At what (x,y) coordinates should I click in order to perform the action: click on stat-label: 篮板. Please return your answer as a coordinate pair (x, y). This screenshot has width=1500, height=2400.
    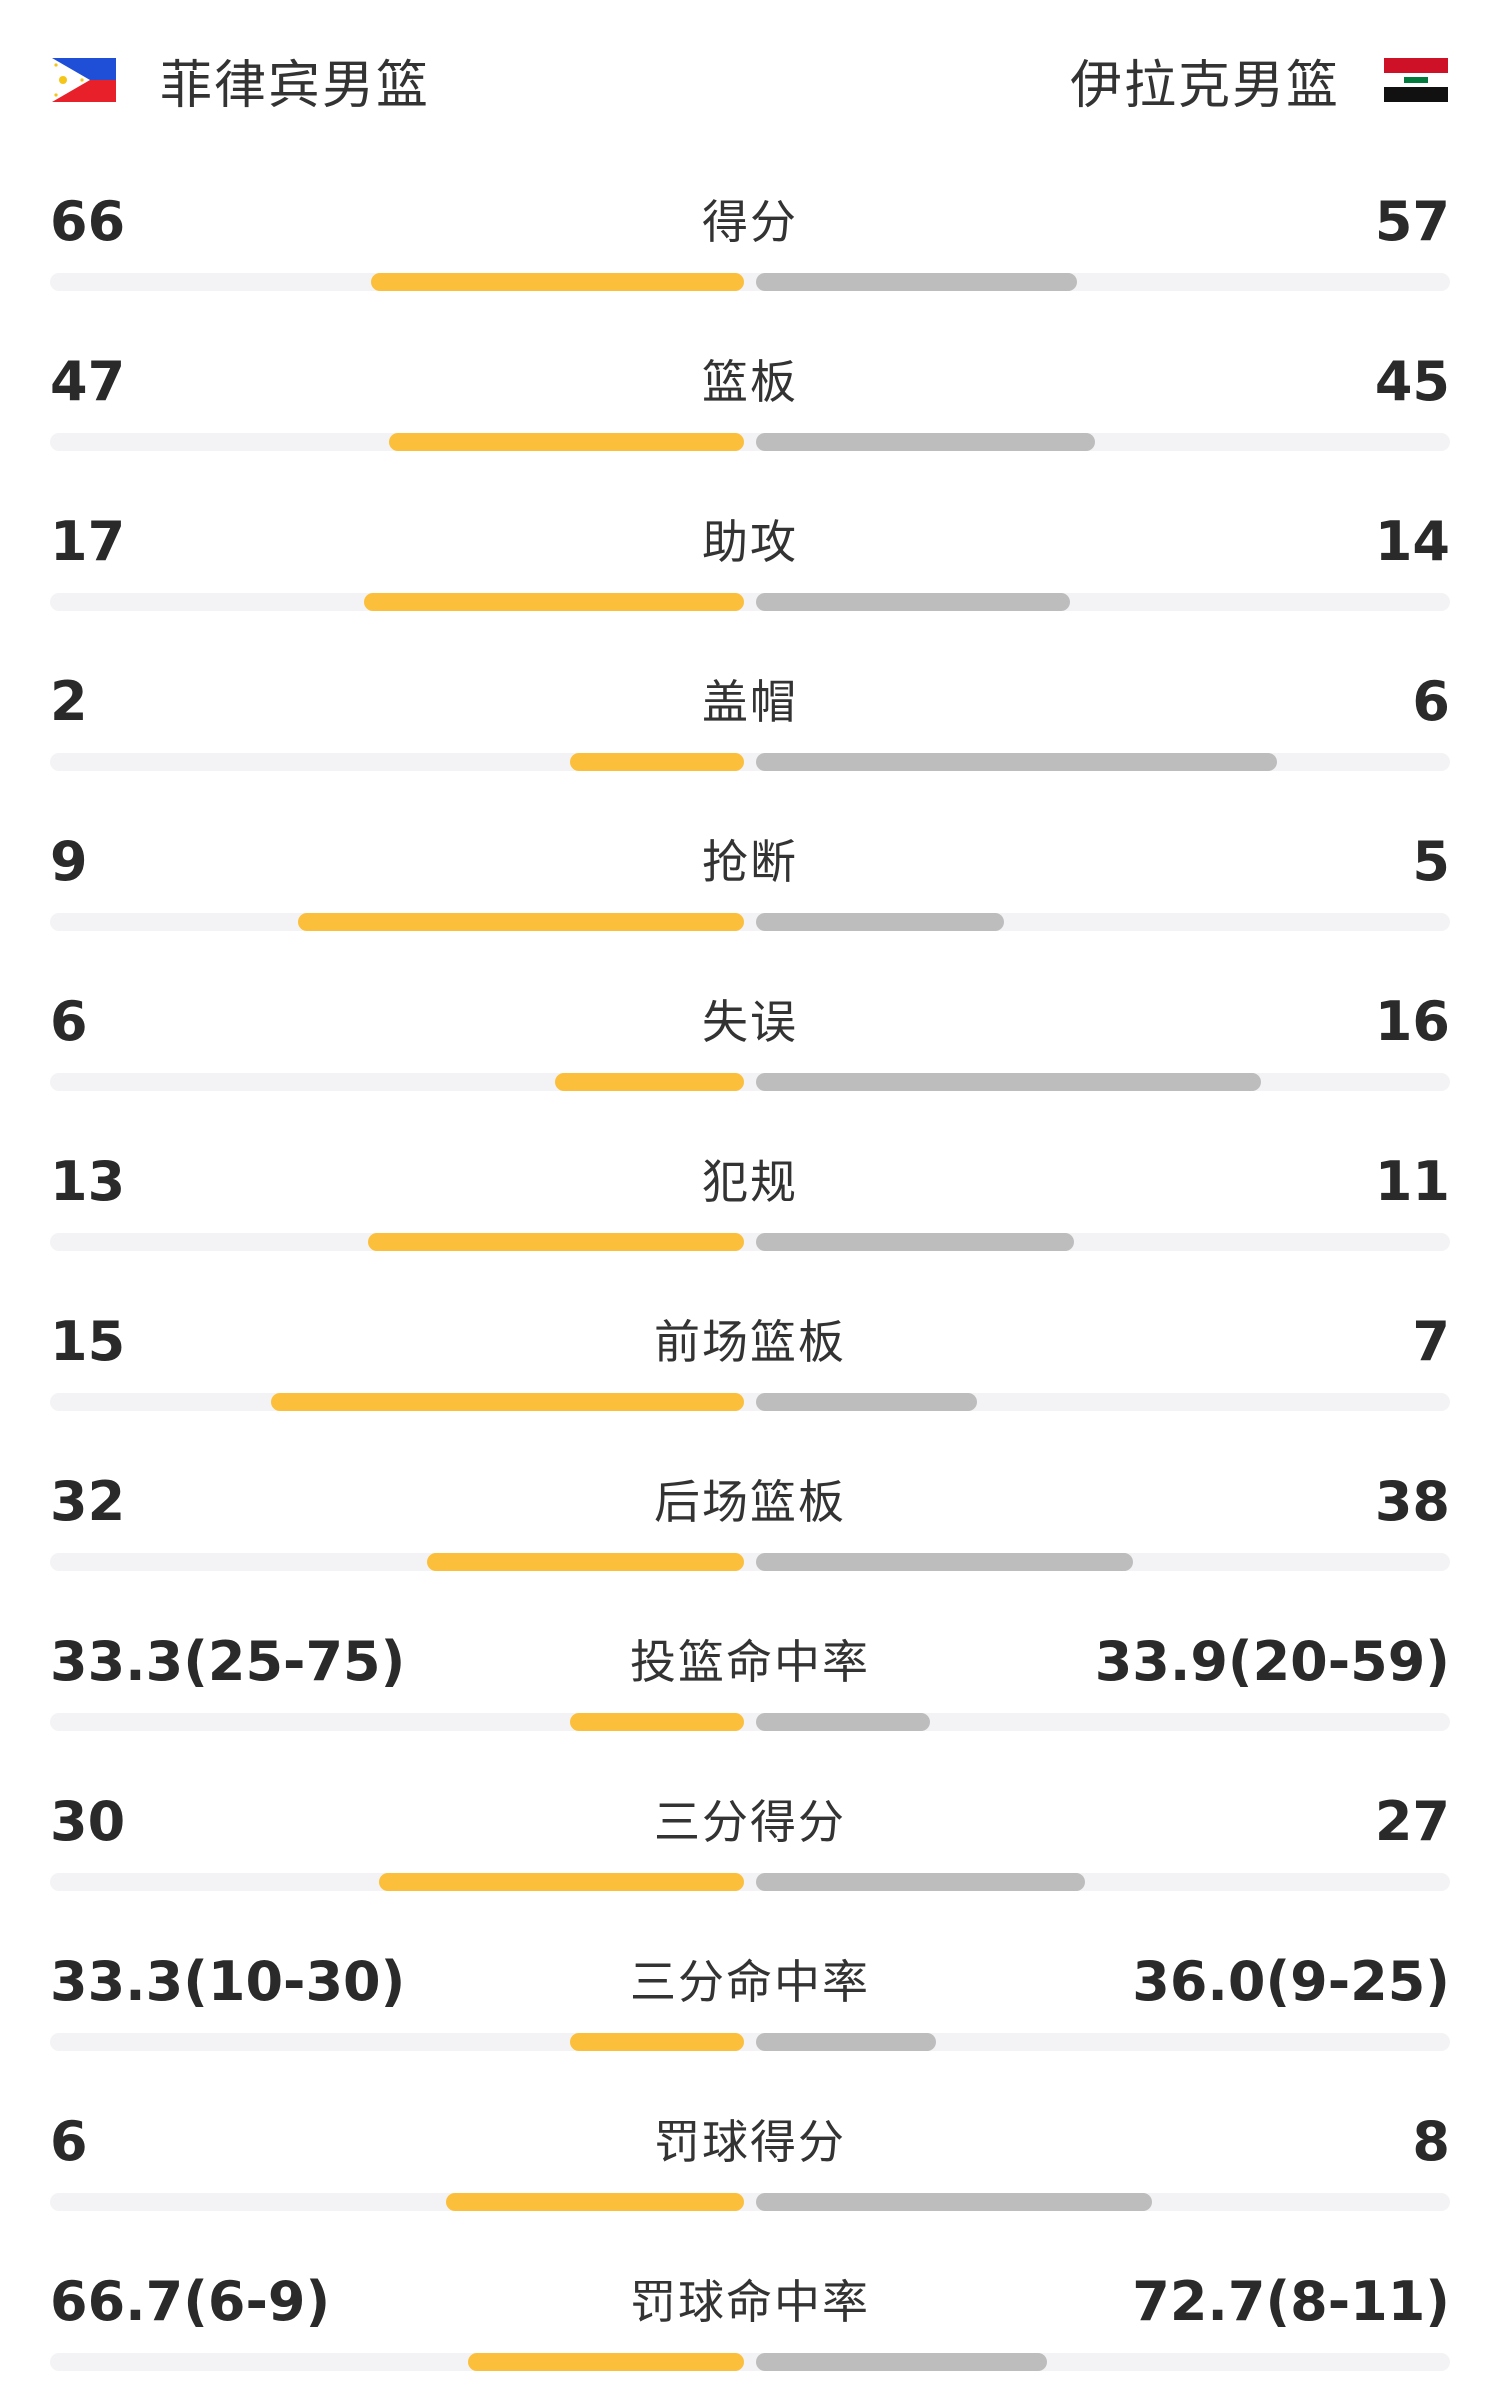
    Looking at the image, I should click on (750, 382).